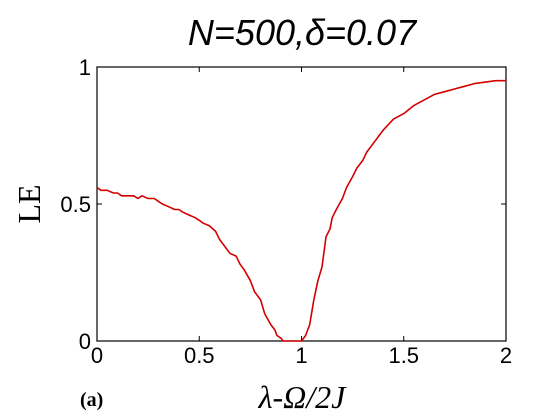 The height and width of the screenshot is (420, 560). I want to click on x-tick-label: 2, so click(506, 355).